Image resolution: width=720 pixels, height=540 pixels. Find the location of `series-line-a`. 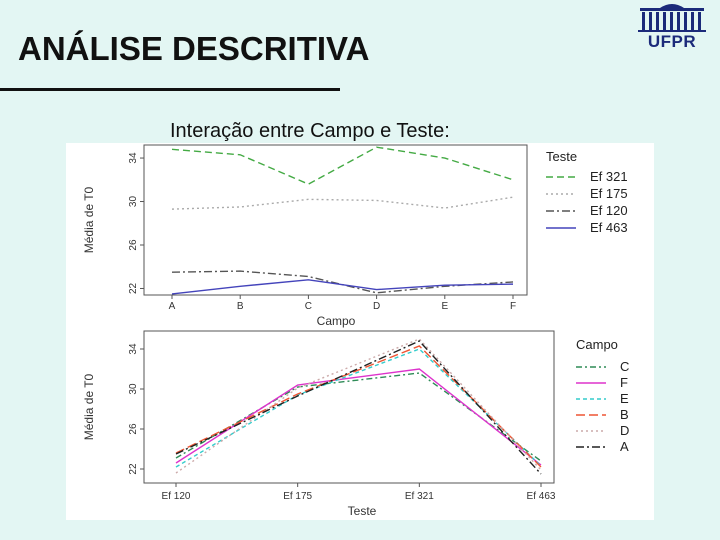

series-line-a is located at coordinates (358, 407).